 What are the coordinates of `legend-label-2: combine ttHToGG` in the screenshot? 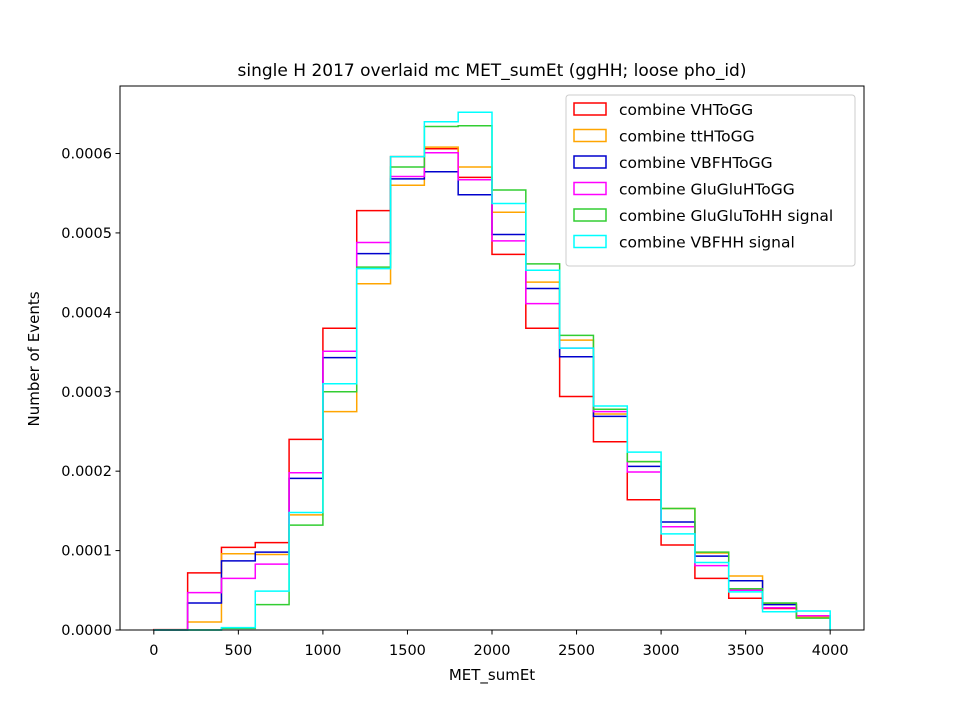 It's located at (687, 137).